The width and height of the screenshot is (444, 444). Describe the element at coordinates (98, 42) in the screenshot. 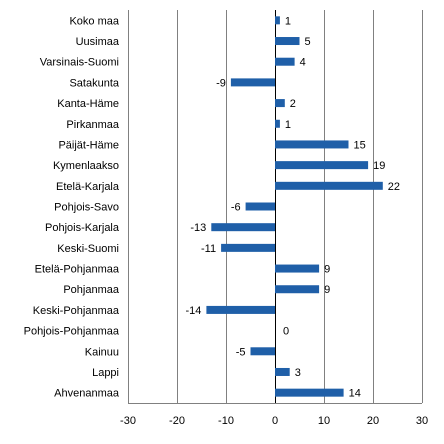

I see `category-label: Uusimaa` at that location.